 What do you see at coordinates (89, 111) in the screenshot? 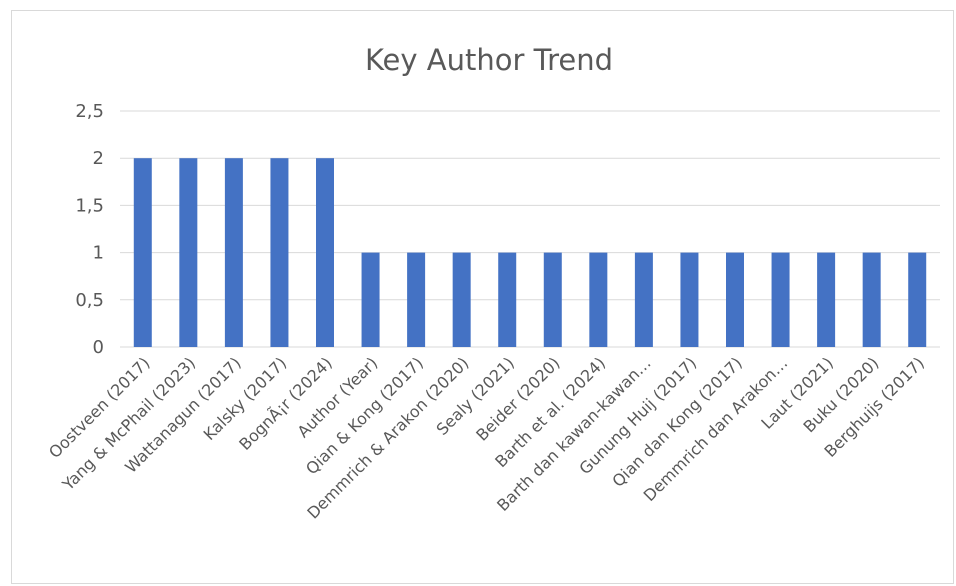
I see `y-tick-label: 2,5` at bounding box center [89, 111].